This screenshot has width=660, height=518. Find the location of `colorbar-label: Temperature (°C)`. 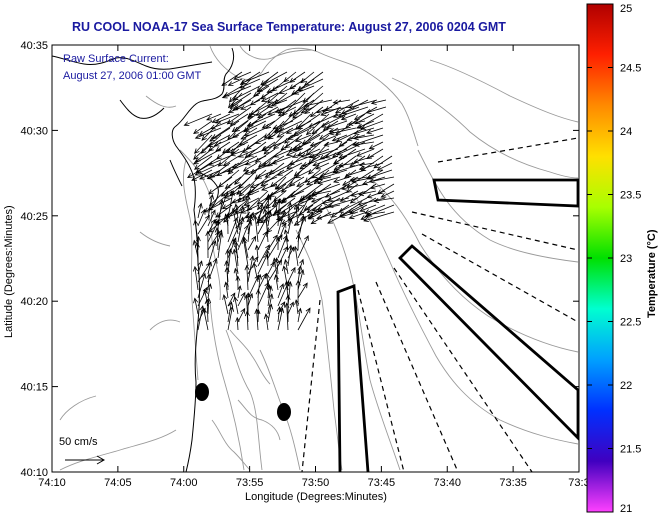

colorbar-label: Temperature (°C) is located at coordinates (652, 273).